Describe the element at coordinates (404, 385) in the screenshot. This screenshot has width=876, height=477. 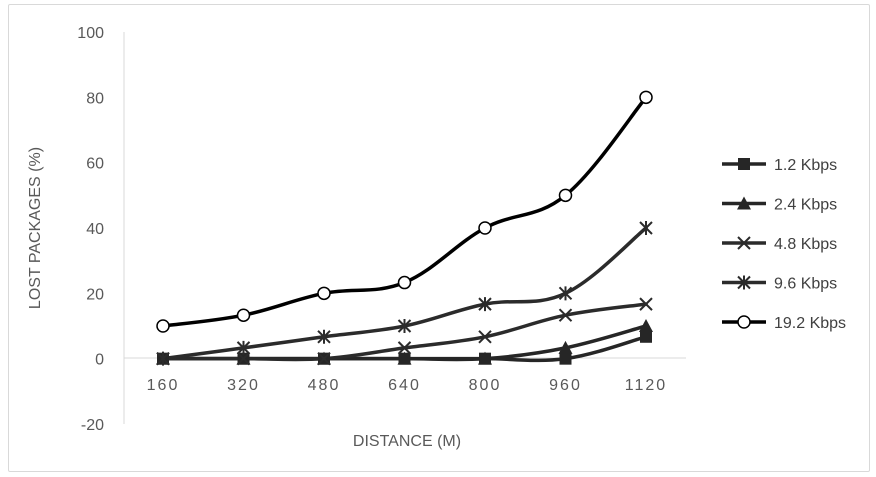
I see `x-tick-label: 640` at that location.